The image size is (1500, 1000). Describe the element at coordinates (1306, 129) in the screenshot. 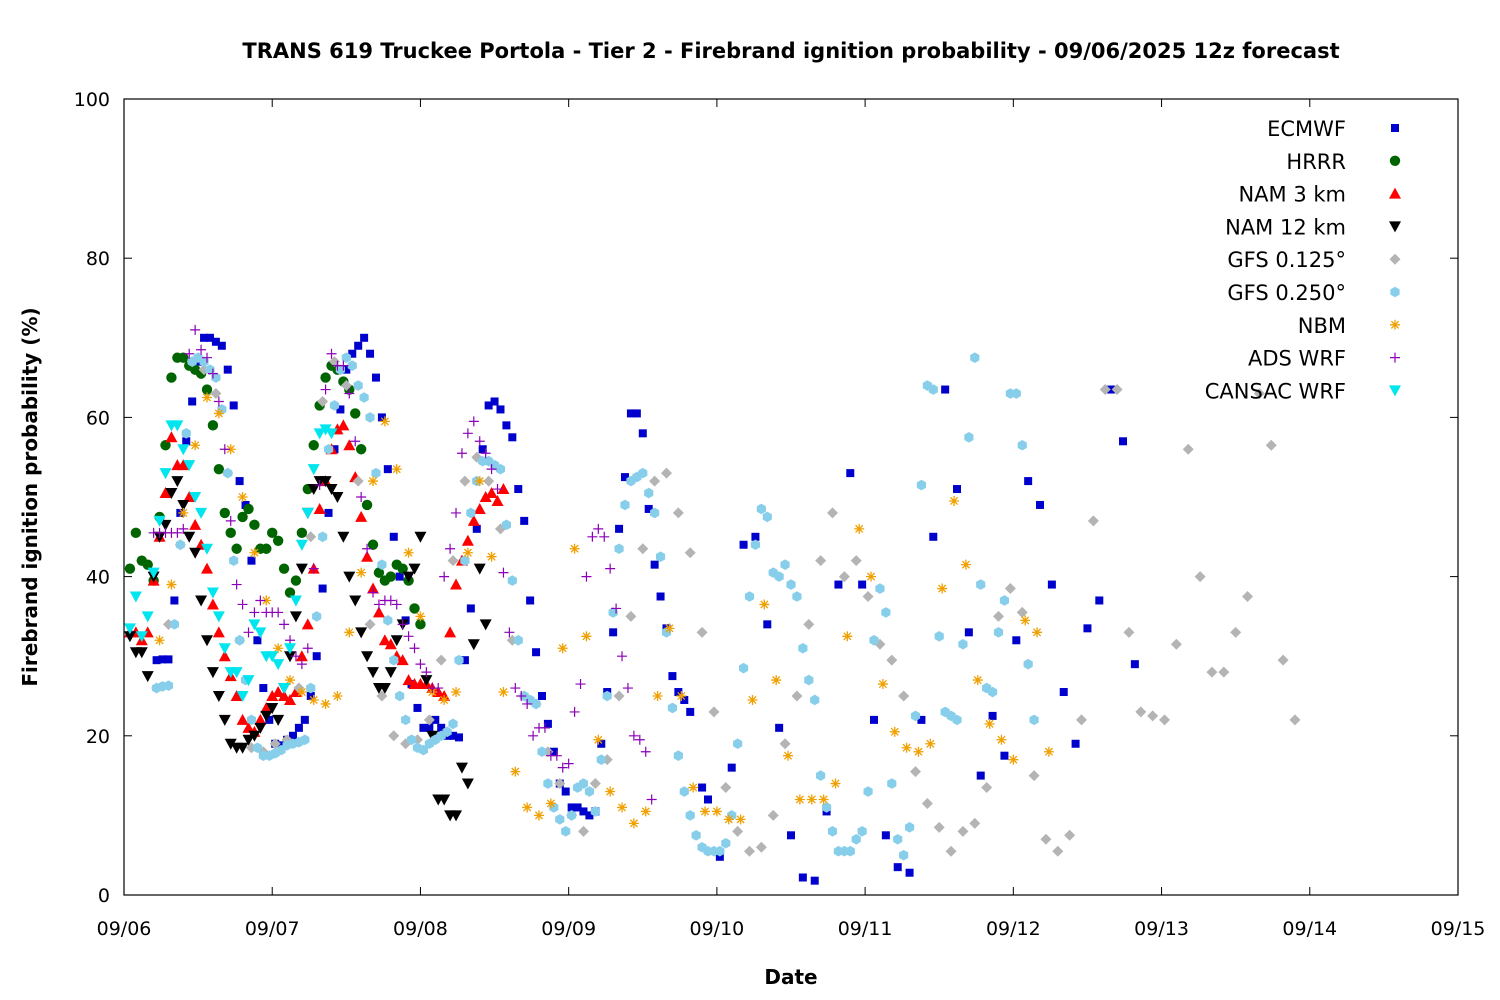

I see `legend-label: ECMWF` at that location.